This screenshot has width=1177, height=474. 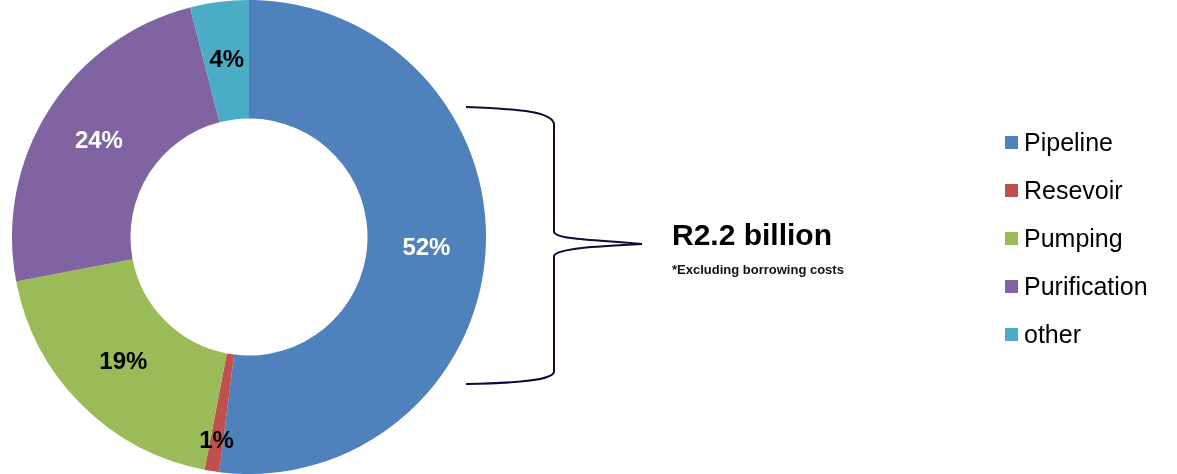 What do you see at coordinates (1068, 142) in the screenshot?
I see `legend-label: Pipeline` at bounding box center [1068, 142].